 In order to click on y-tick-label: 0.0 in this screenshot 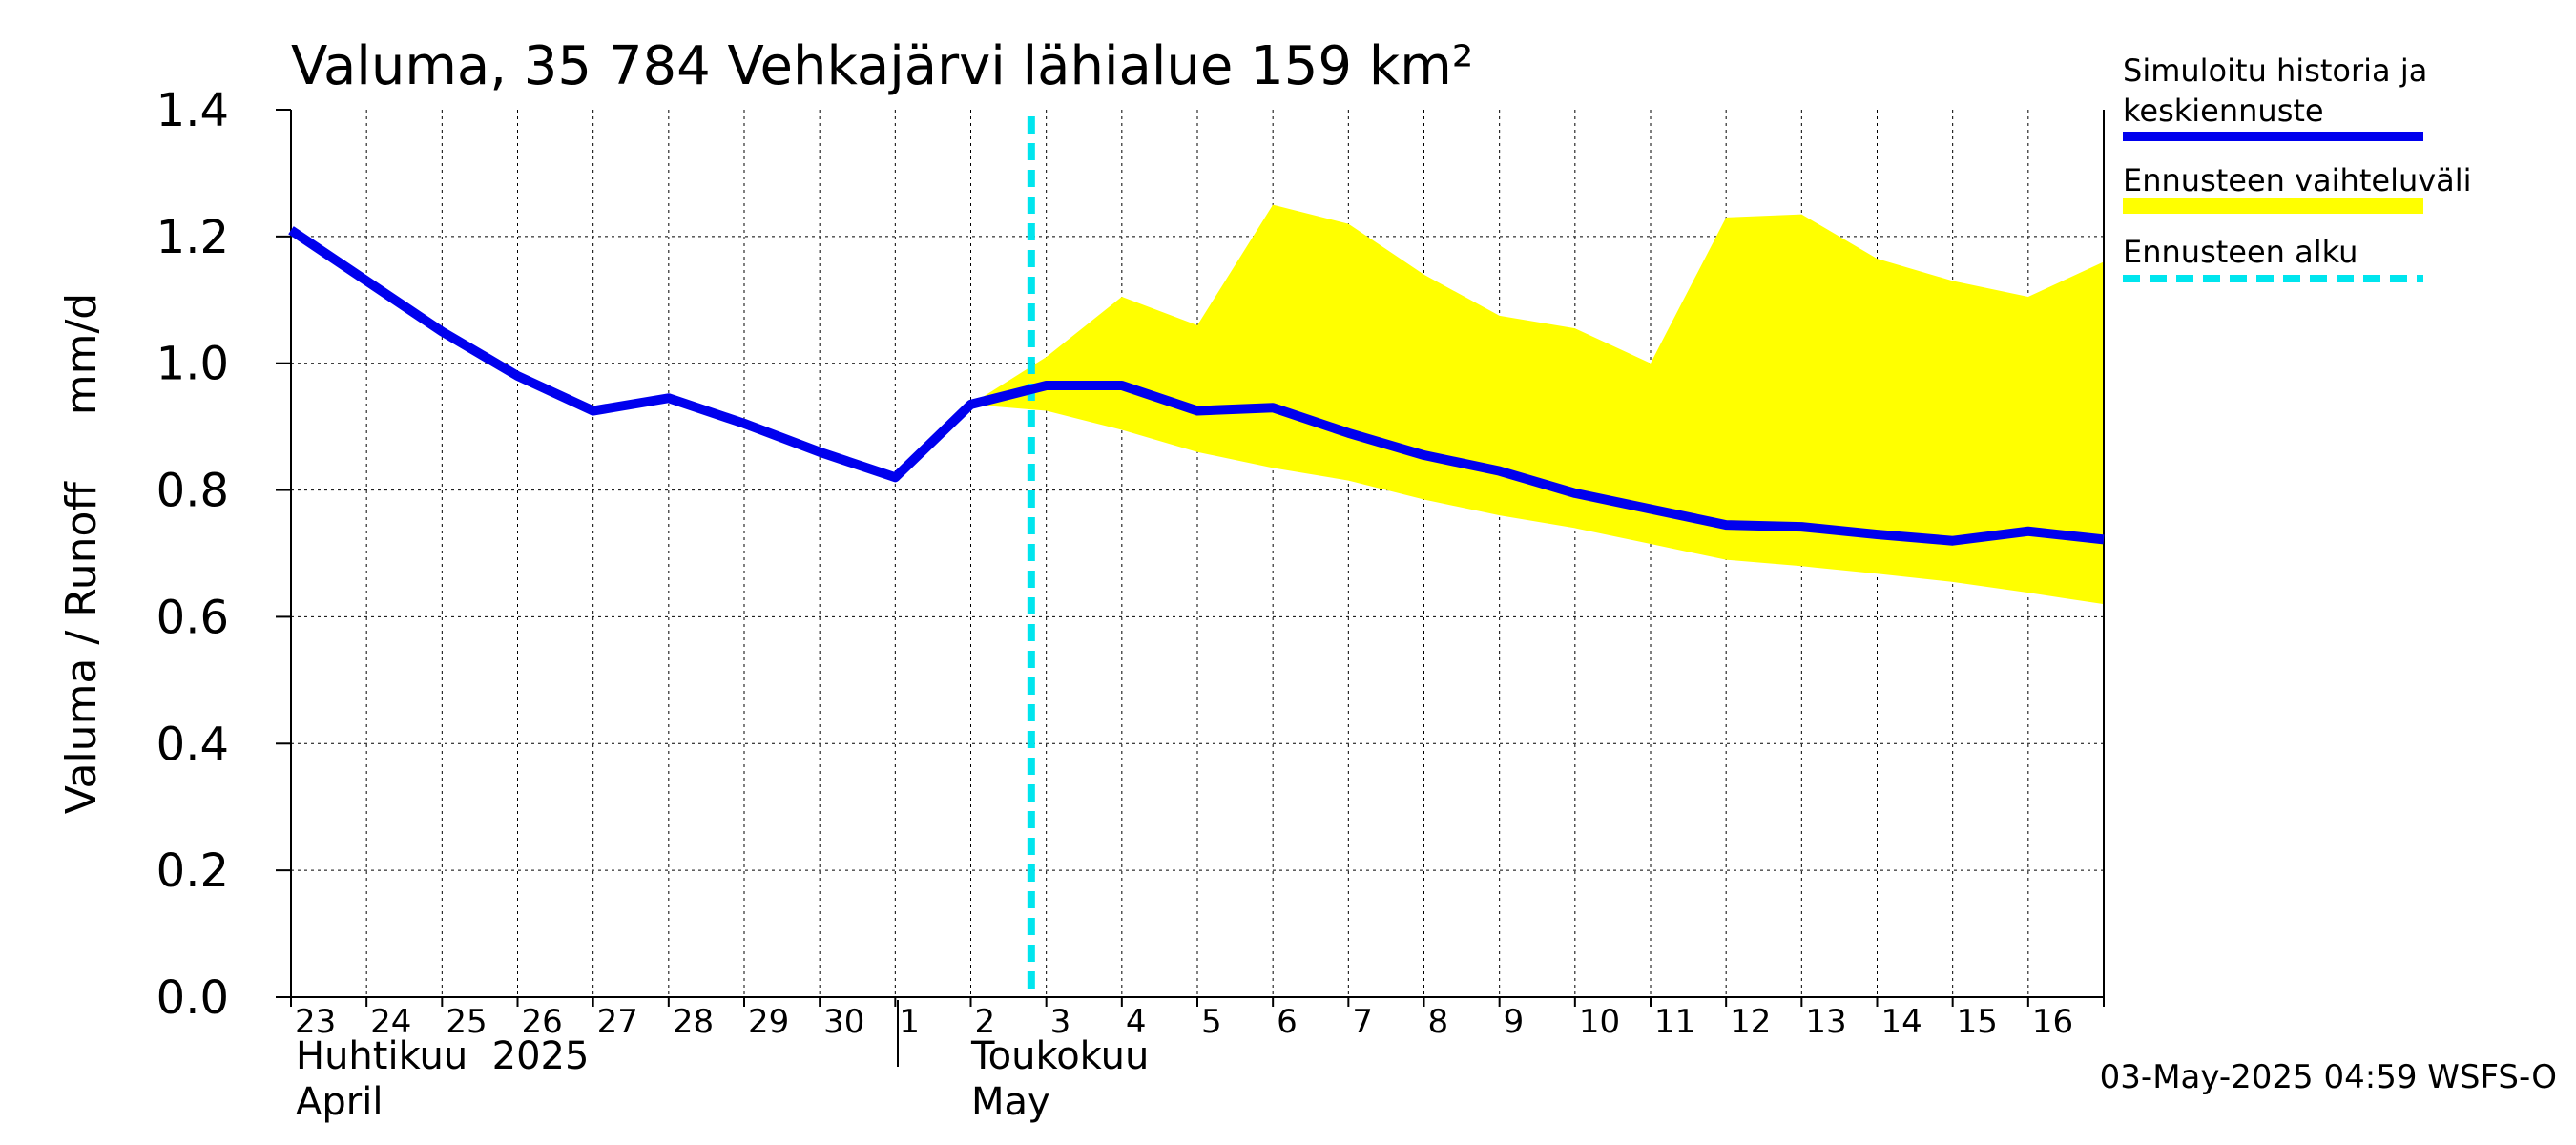, I will do `click(192, 998)`.